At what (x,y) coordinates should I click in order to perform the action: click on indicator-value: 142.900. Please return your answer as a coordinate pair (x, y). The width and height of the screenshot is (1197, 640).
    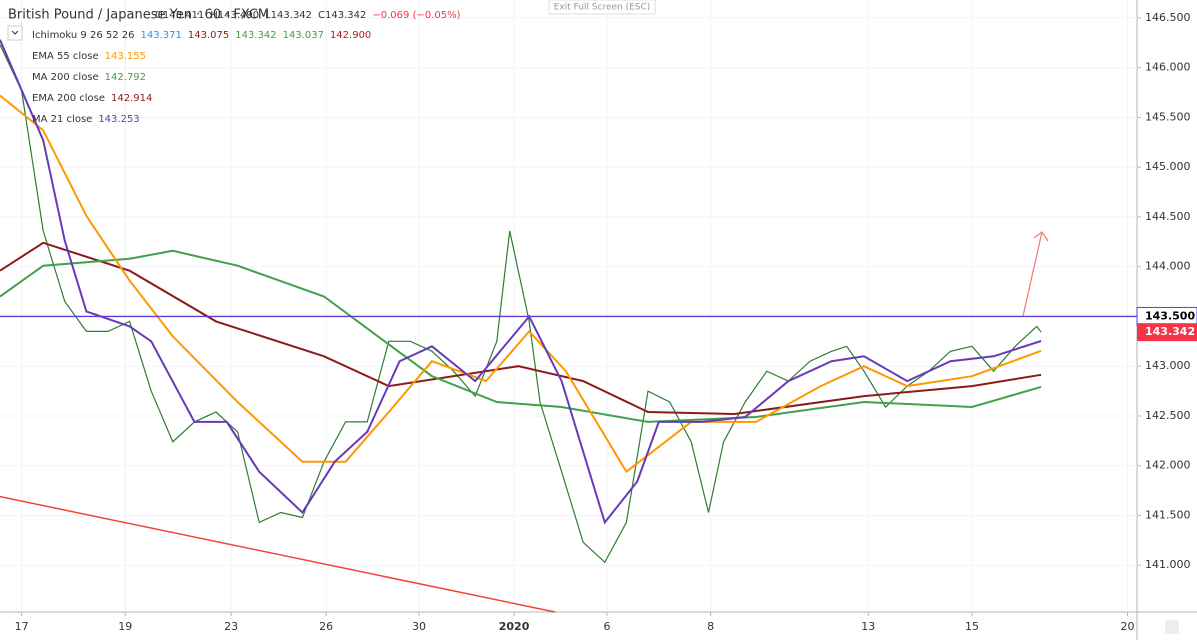
    Looking at the image, I should click on (350, 35).